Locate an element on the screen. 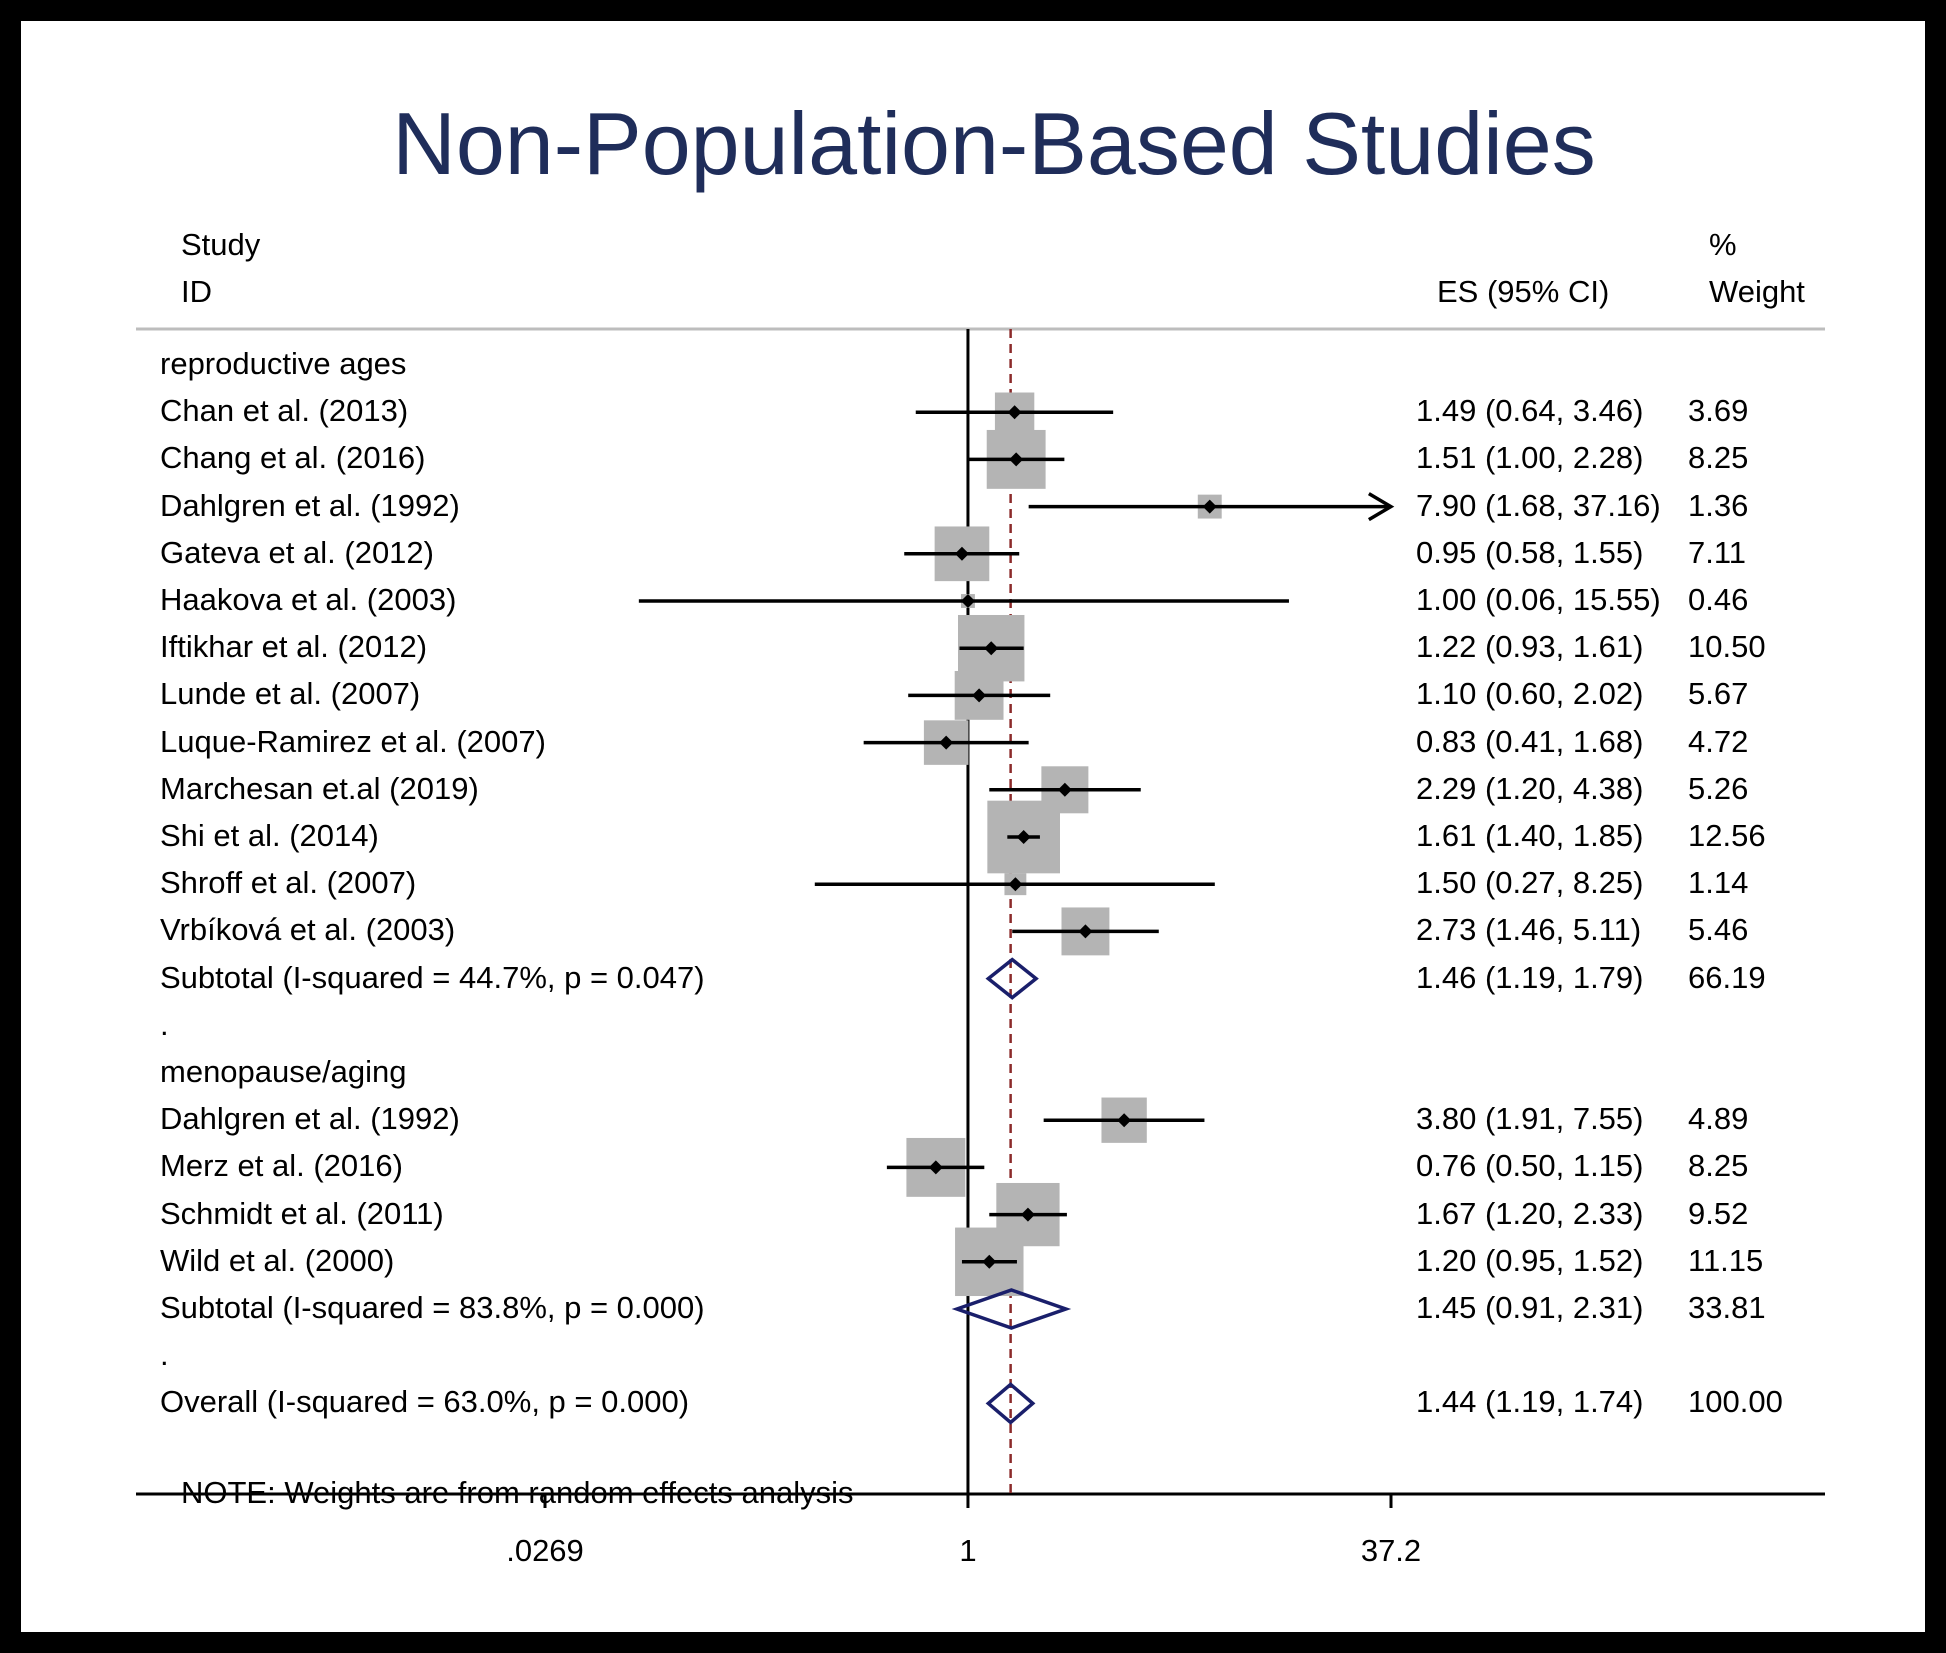 The image size is (1946, 1653). effect-size-text: 1.50 (0.27, 8.25) is located at coordinates (1530, 883).